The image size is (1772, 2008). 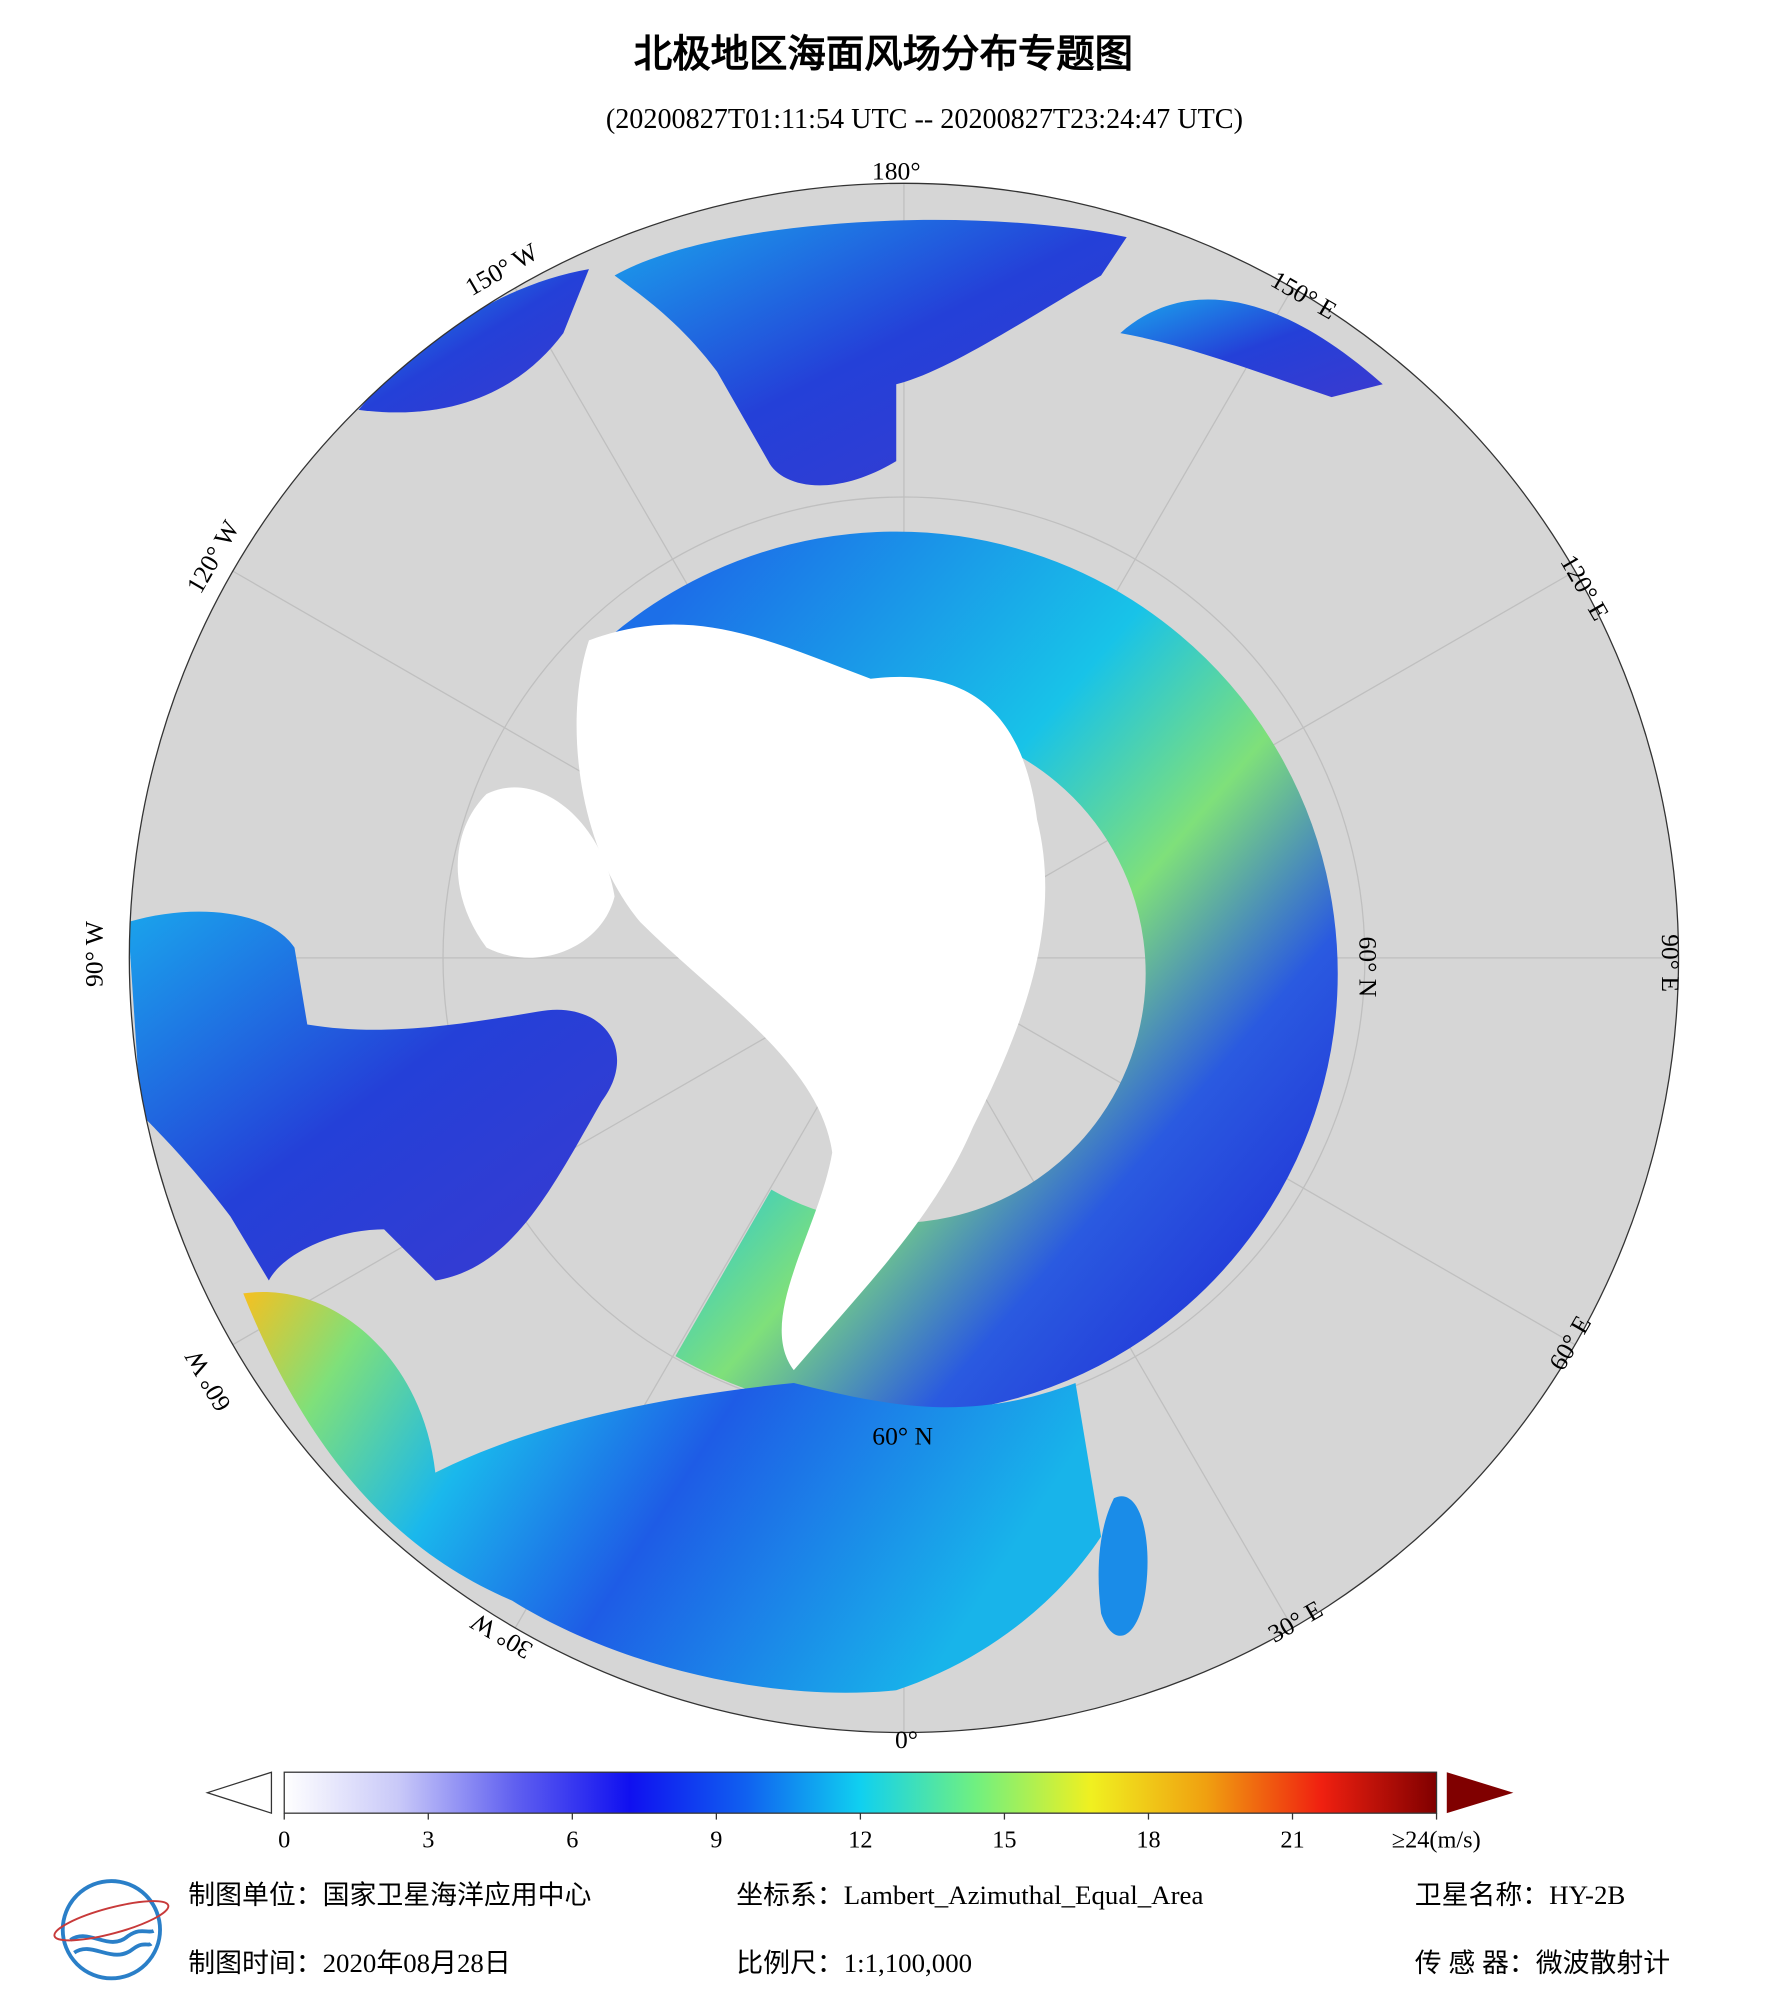 I want to click on colorbar-ramp, so click(x=860, y=1792).